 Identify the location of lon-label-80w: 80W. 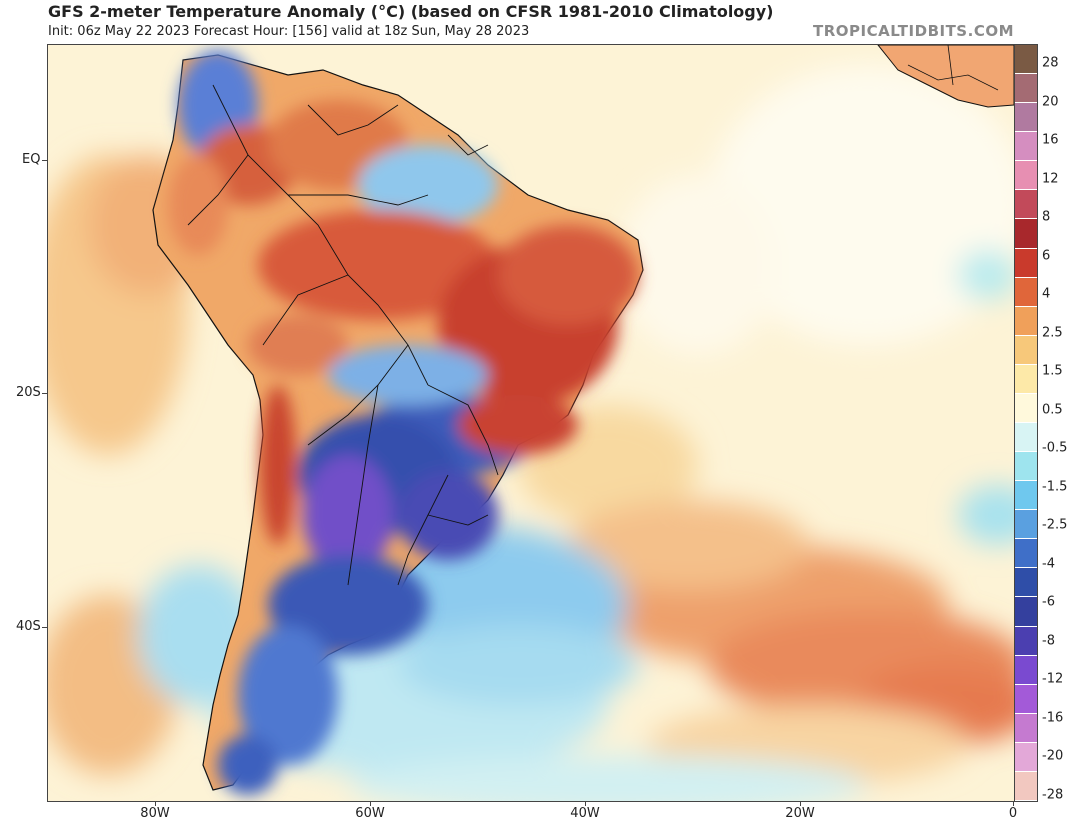
(155, 813).